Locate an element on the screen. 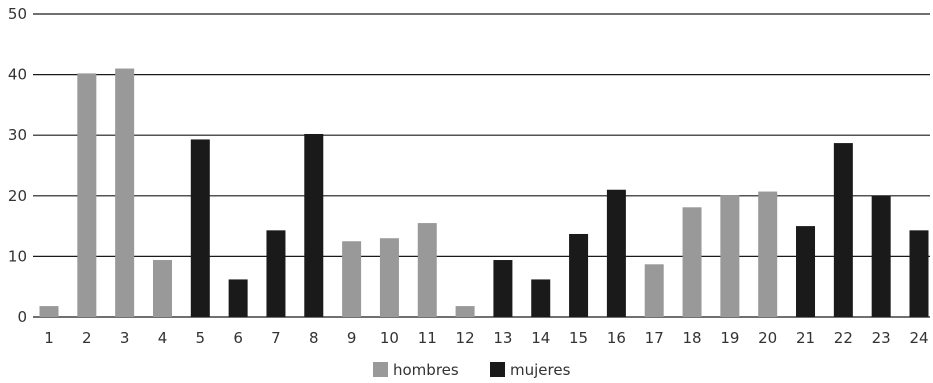 The height and width of the screenshot is (383, 933). x-tick-label: 23 is located at coordinates (881, 338).